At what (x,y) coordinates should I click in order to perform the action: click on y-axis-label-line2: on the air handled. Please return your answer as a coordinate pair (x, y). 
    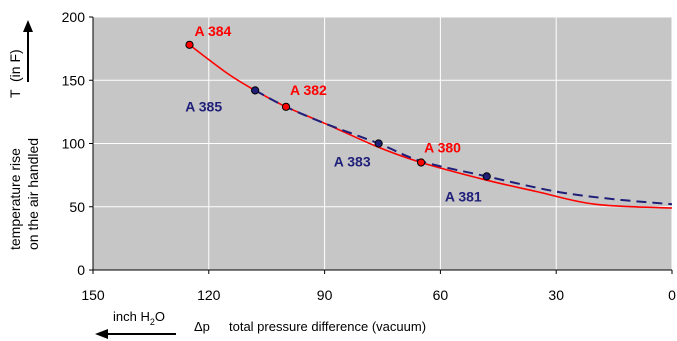
    Looking at the image, I should click on (33, 194).